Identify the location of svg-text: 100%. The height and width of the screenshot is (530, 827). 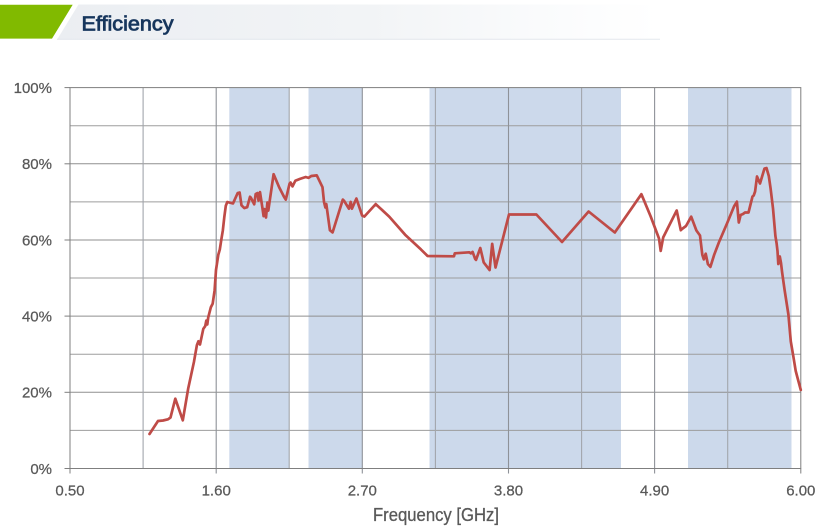
(33, 88).